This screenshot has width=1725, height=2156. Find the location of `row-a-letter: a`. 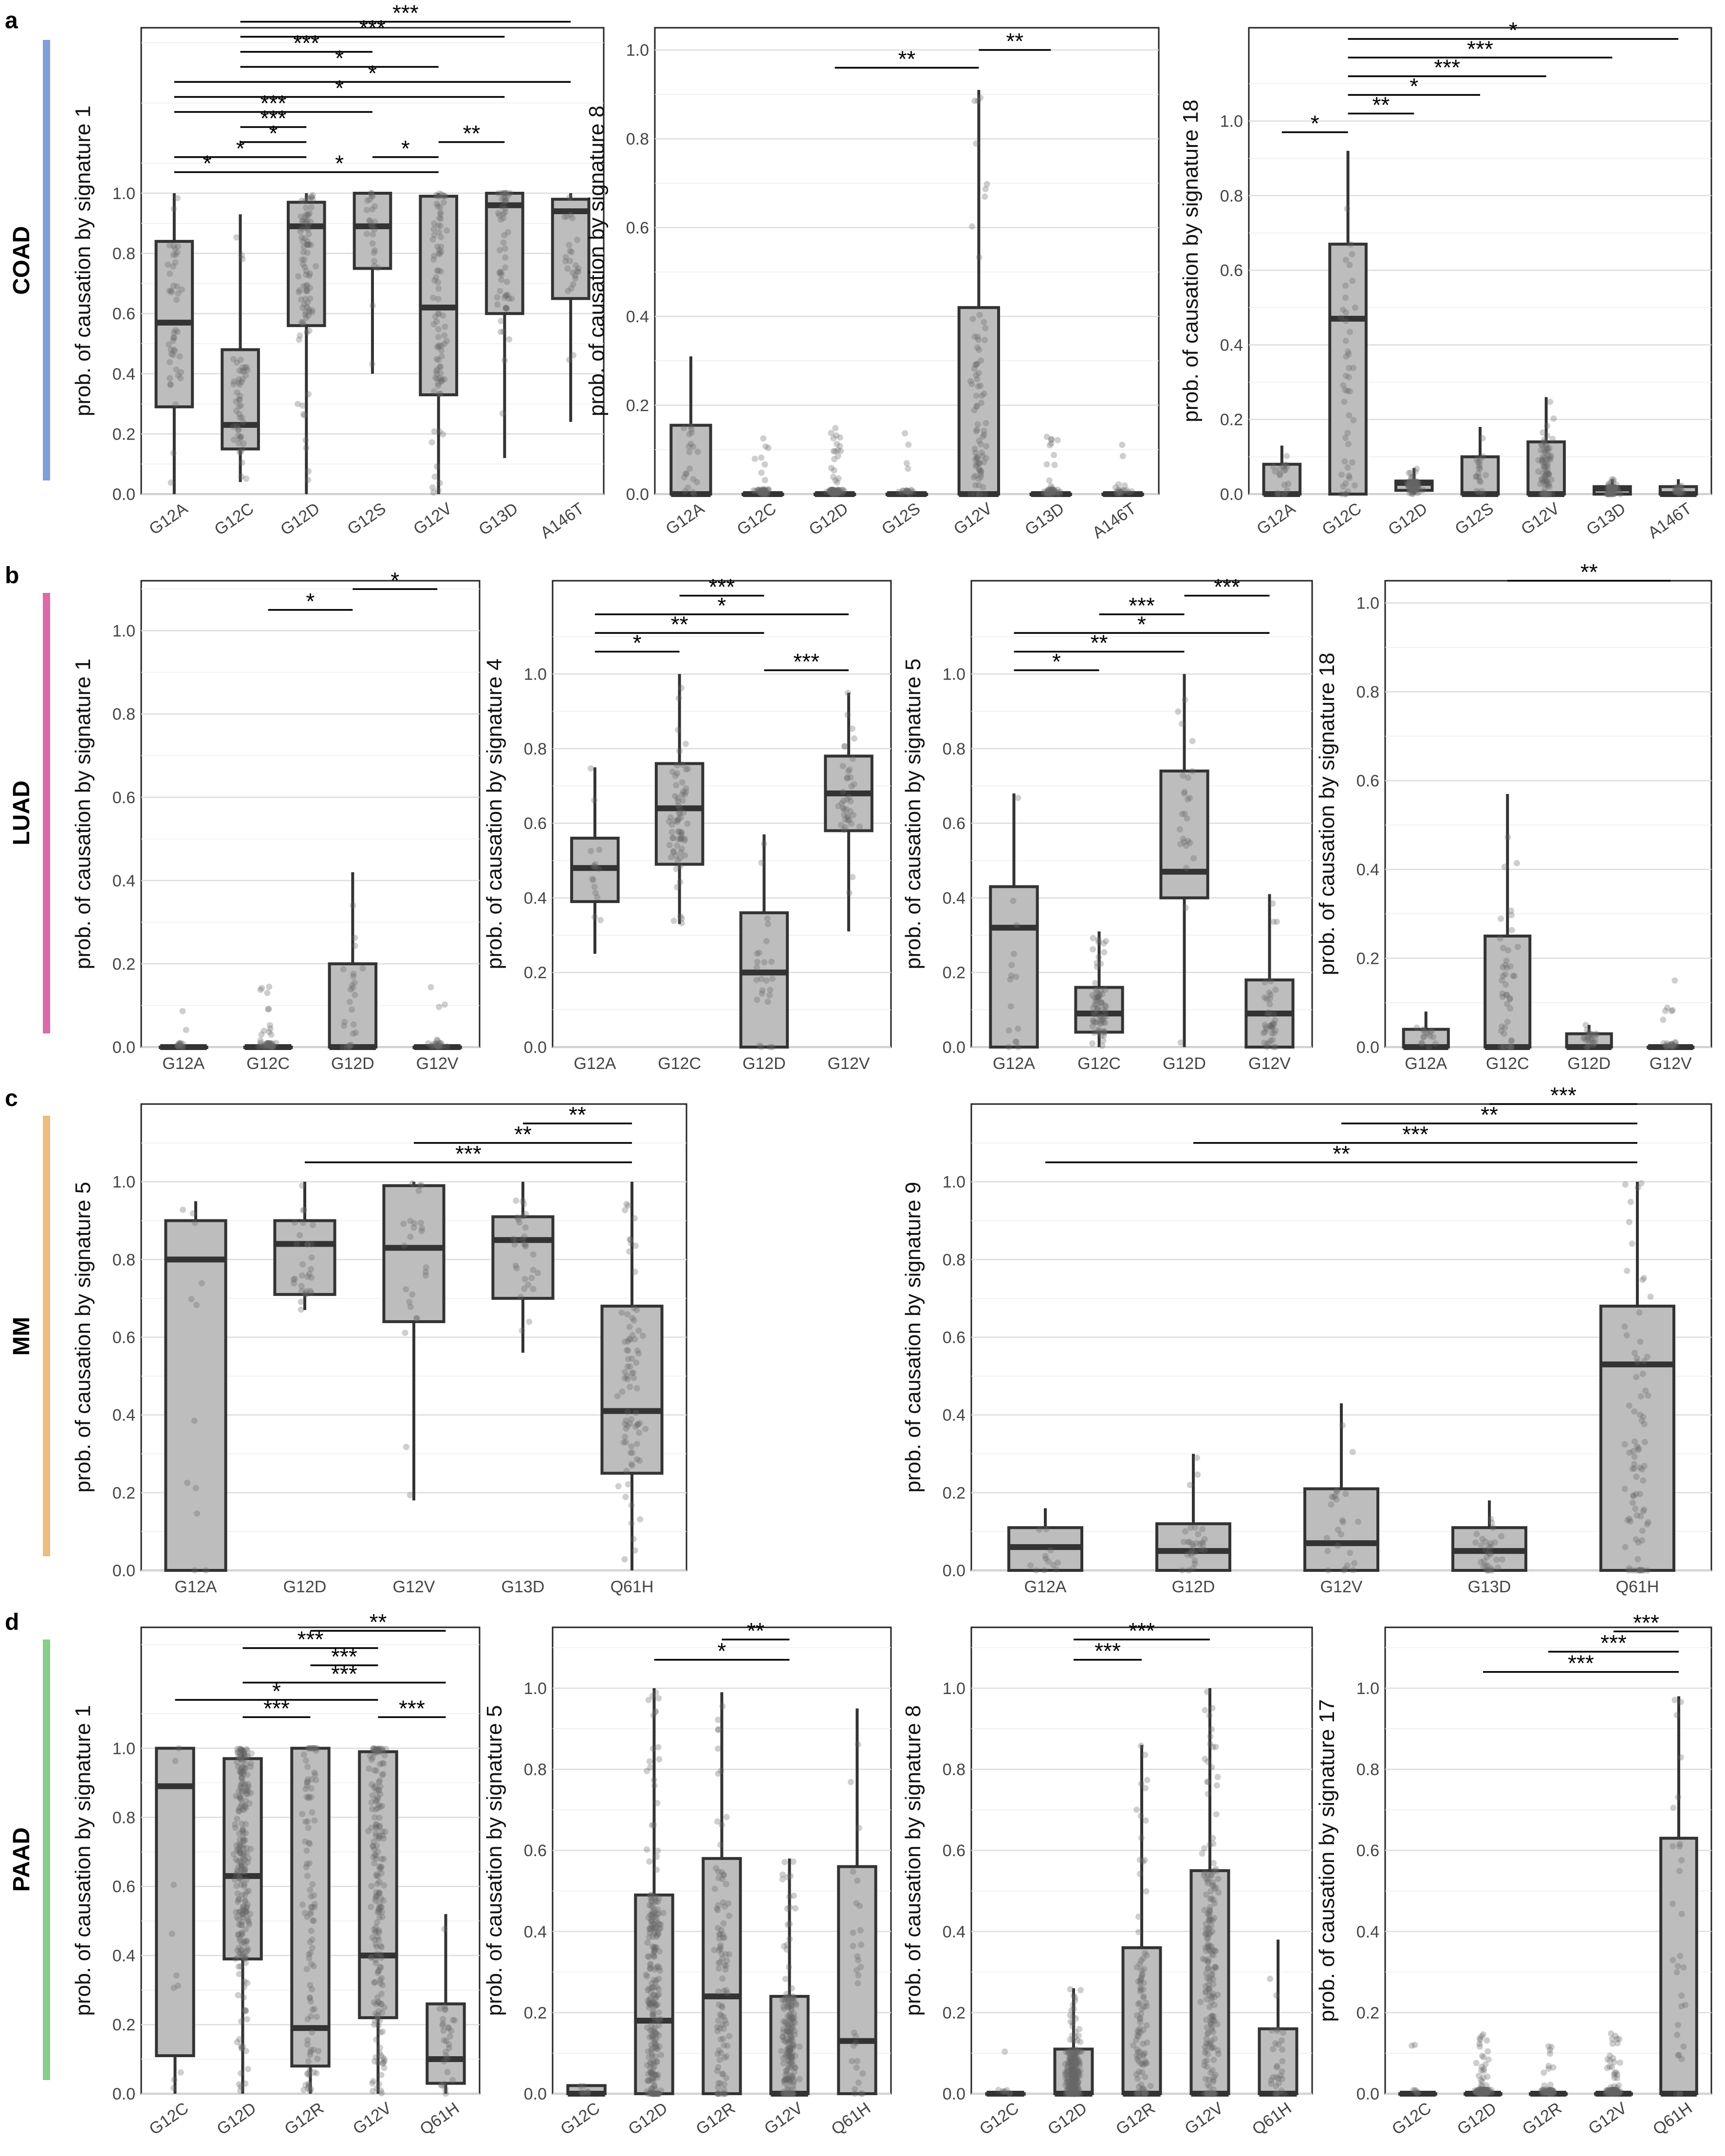

row-a-letter: a is located at coordinates (11, 21).